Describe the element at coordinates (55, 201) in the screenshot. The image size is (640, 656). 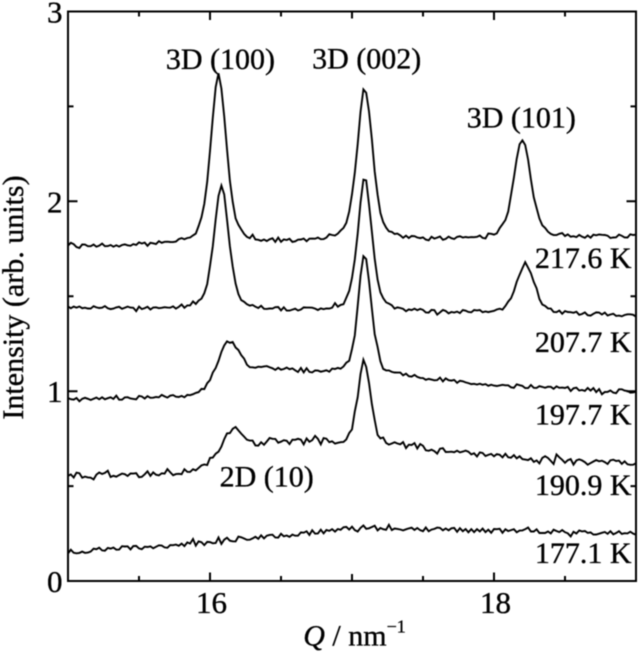
I see `svg-text: 2` at that location.